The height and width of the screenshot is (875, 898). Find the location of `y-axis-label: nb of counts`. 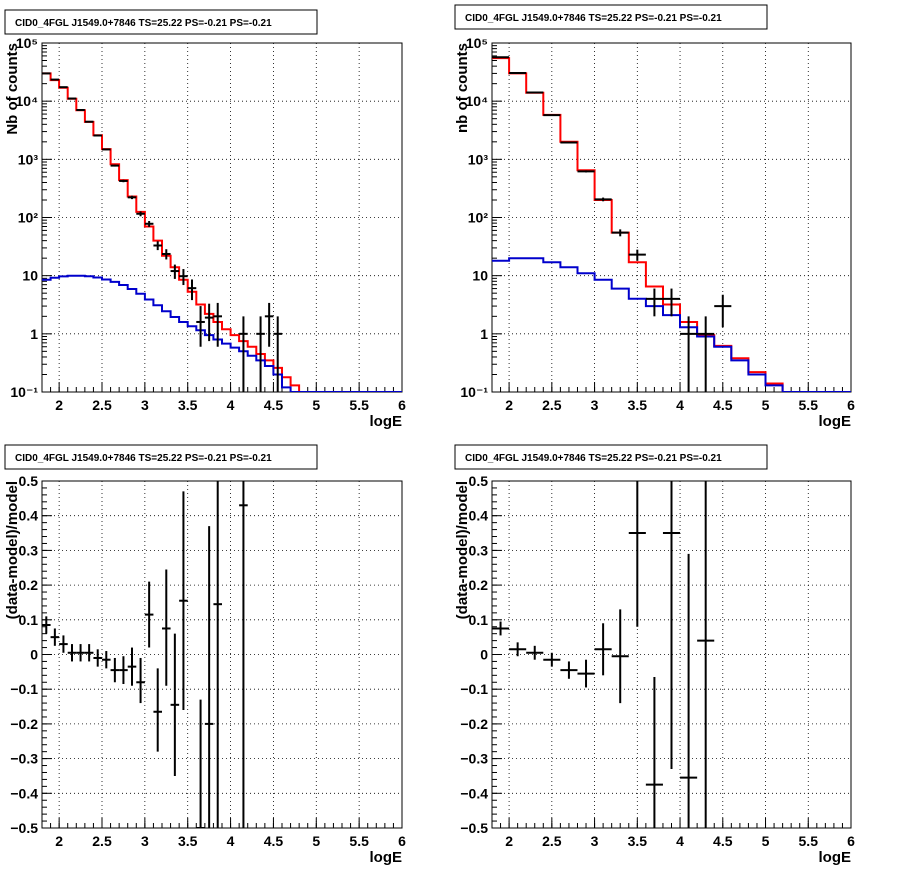

y-axis-label: nb of counts is located at coordinates (462, 88).